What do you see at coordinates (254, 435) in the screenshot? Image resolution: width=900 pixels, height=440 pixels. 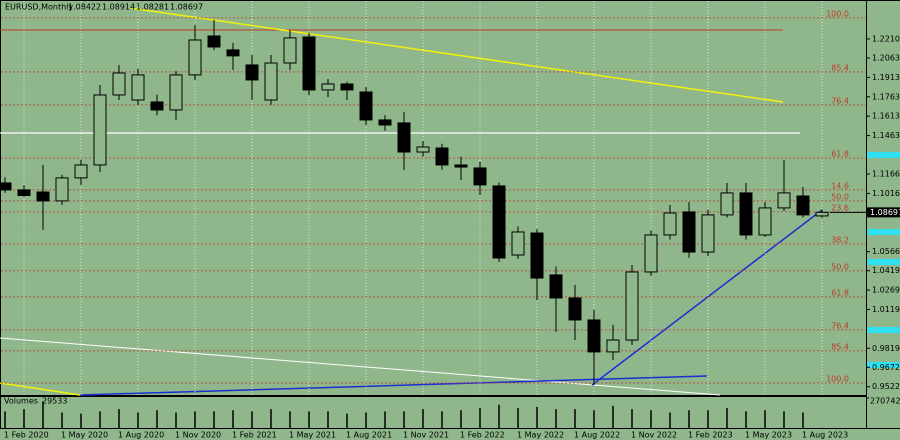 I see `x-tick-label: 1 Feb 2021` at bounding box center [254, 435].